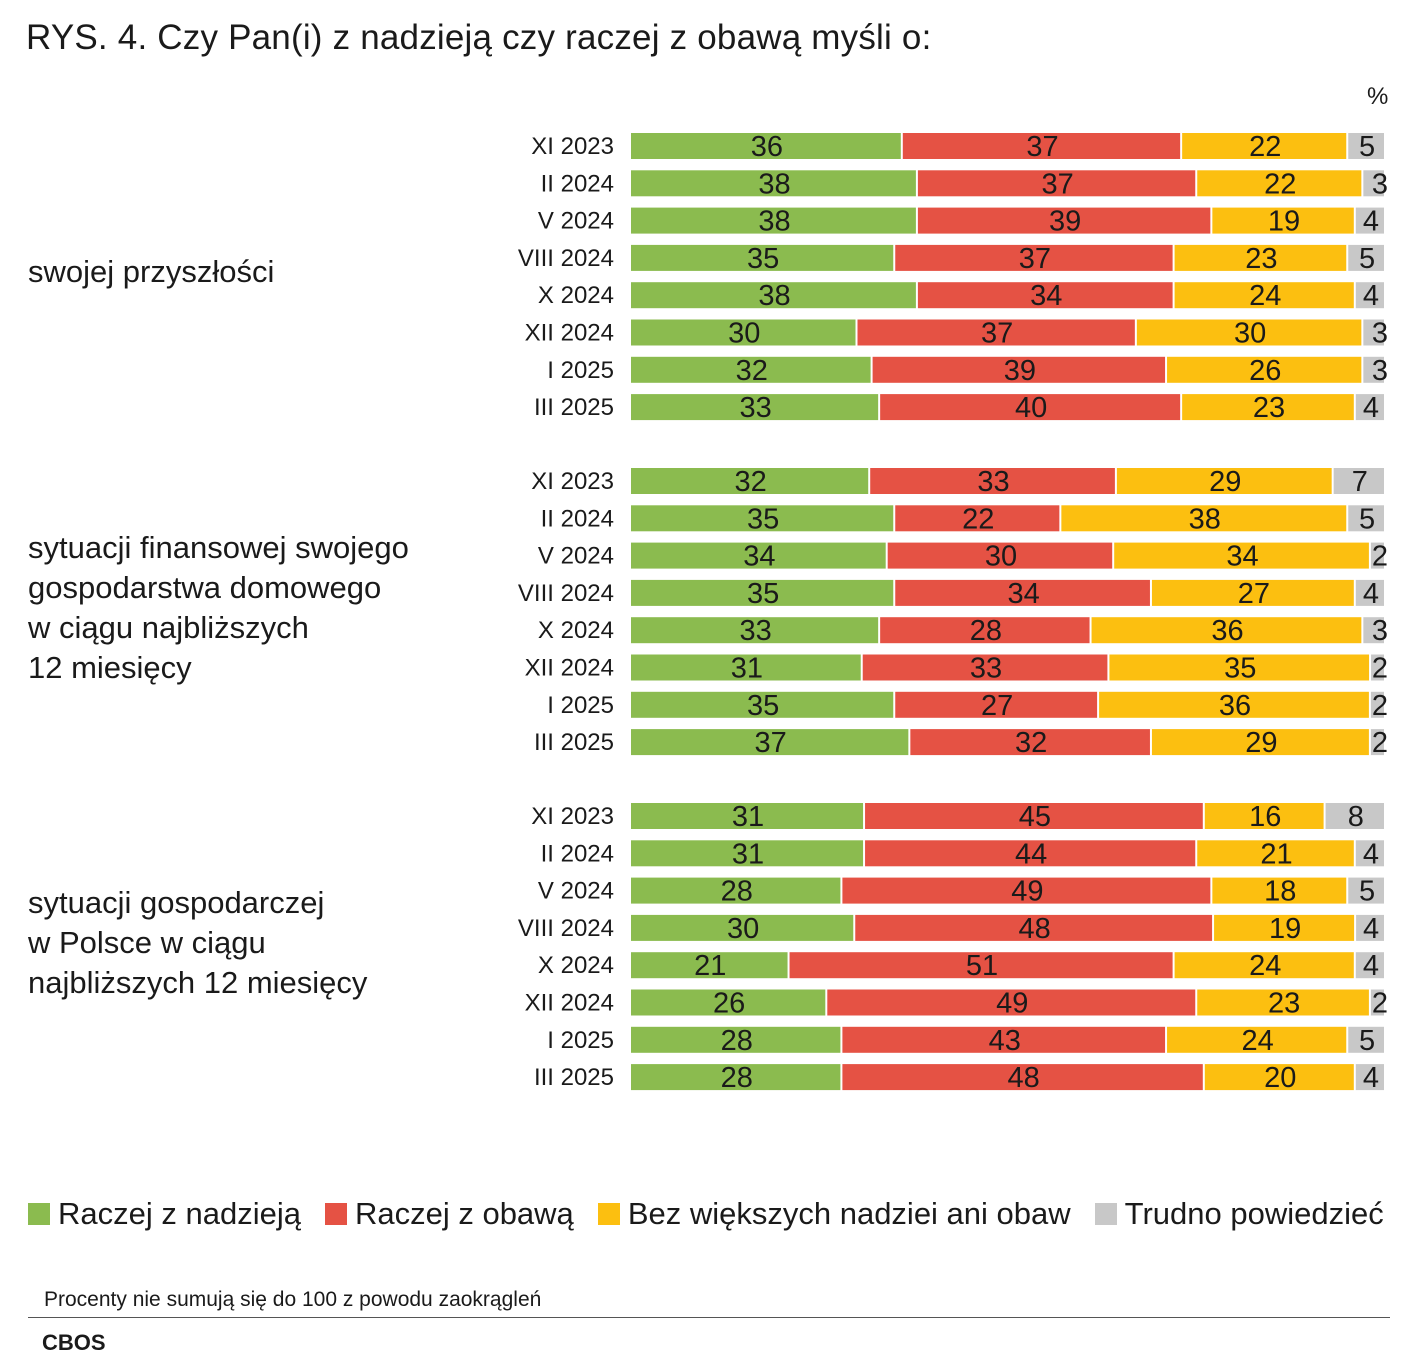 Image resolution: width=1417 pixels, height=1365 pixels. I want to click on data-label: 51, so click(982, 966).